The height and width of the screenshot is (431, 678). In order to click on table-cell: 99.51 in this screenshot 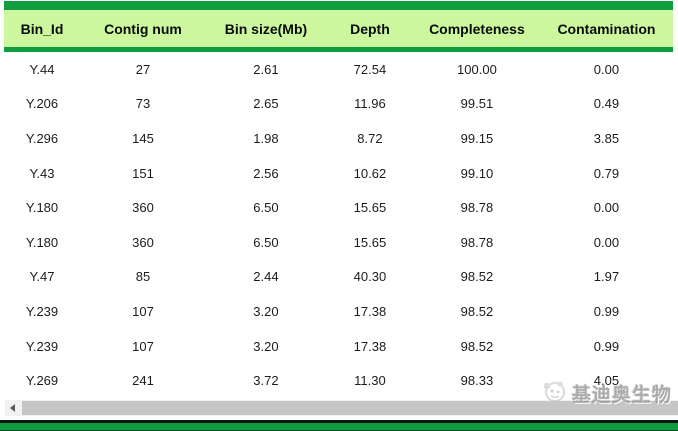, I will do `click(477, 104)`.